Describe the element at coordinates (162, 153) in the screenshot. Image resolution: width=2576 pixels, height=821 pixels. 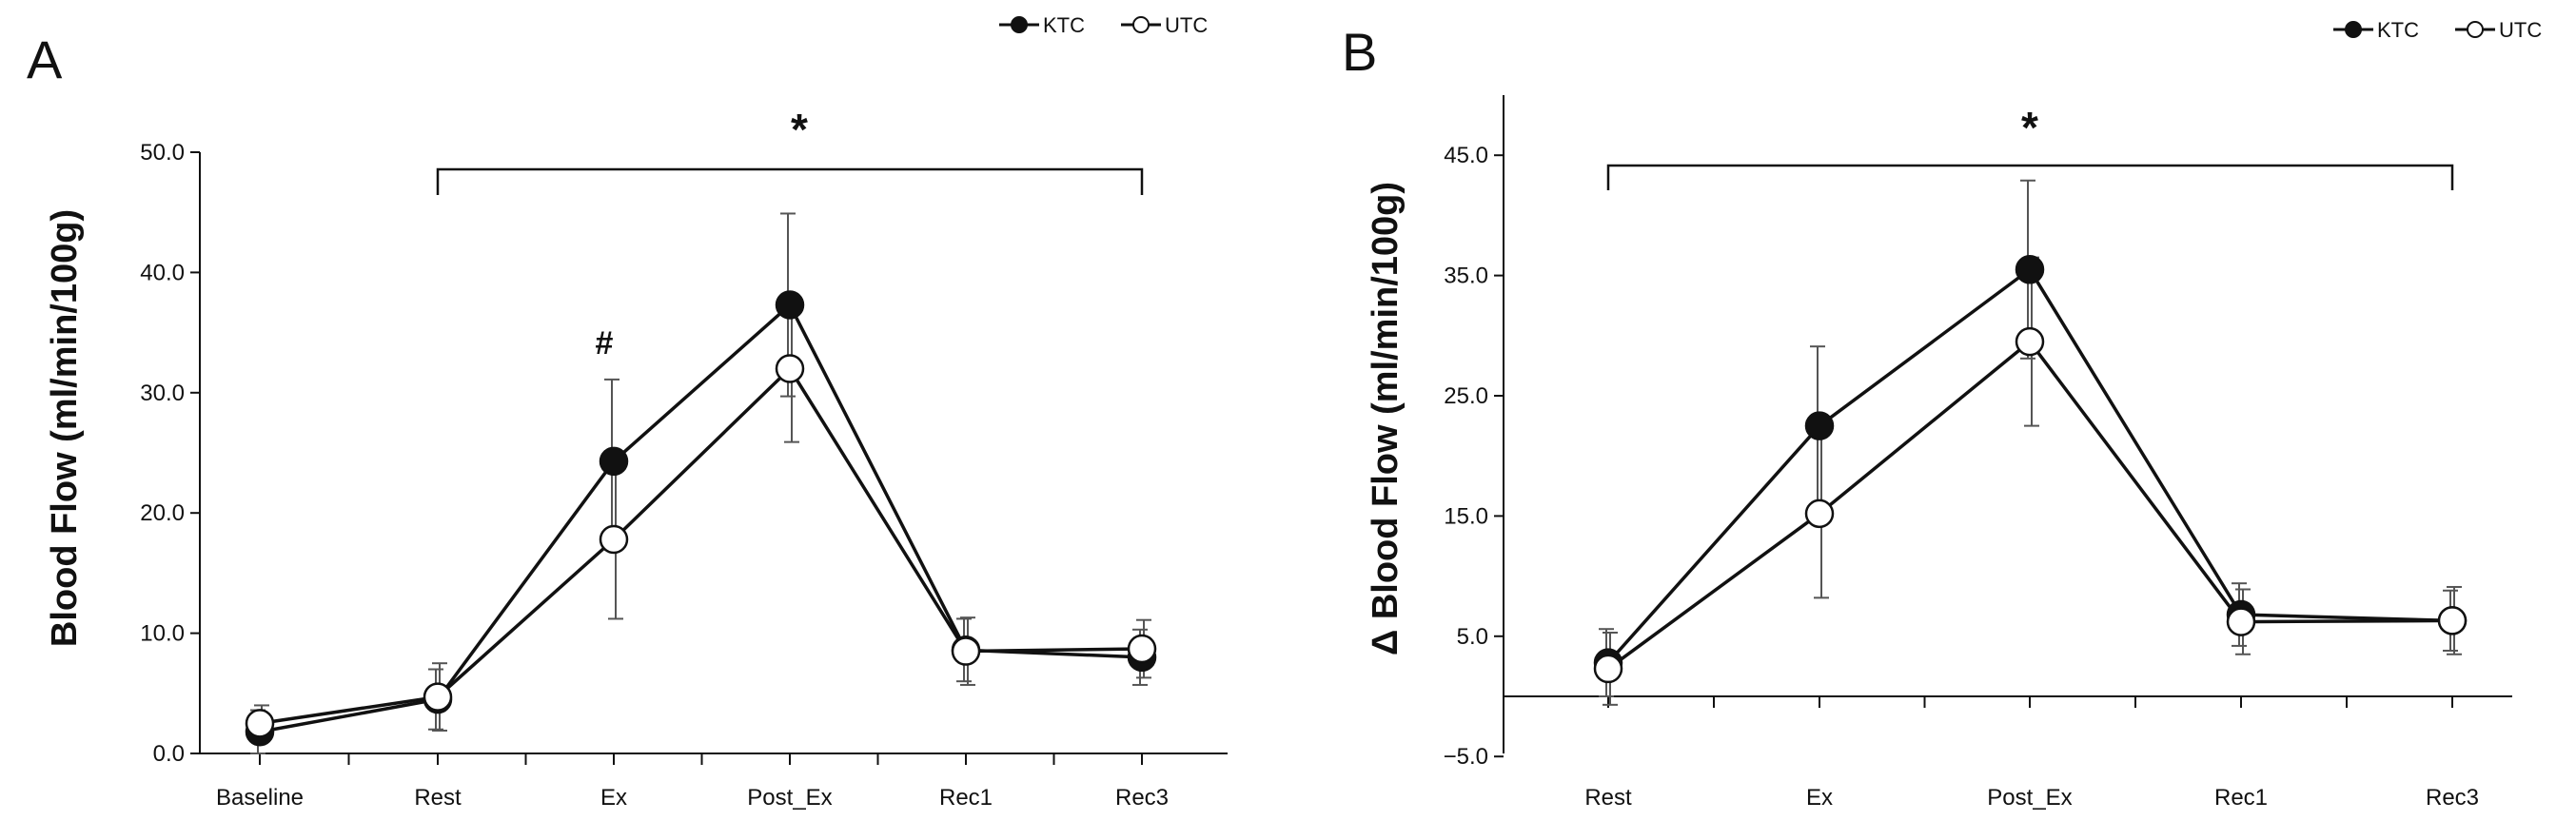
I see `y-tick-label: 50.0` at that location.